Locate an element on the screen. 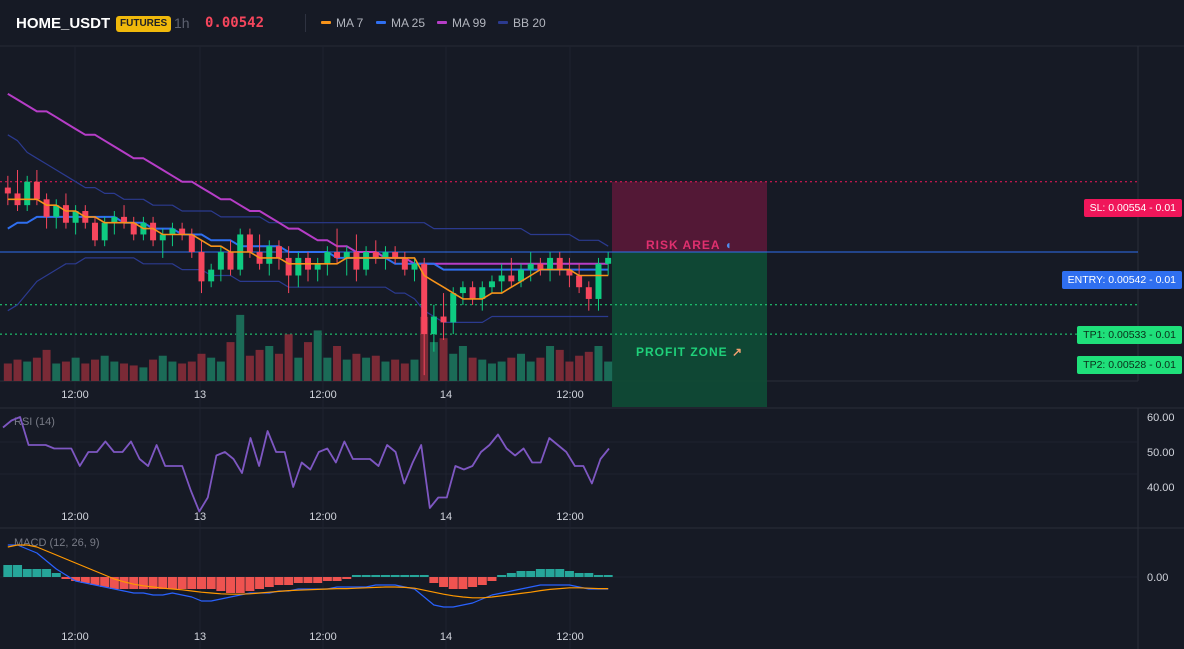 The height and width of the screenshot is (649, 1184). profit-zone-label: PROFIT ZONE ↗ is located at coordinates (689, 352).